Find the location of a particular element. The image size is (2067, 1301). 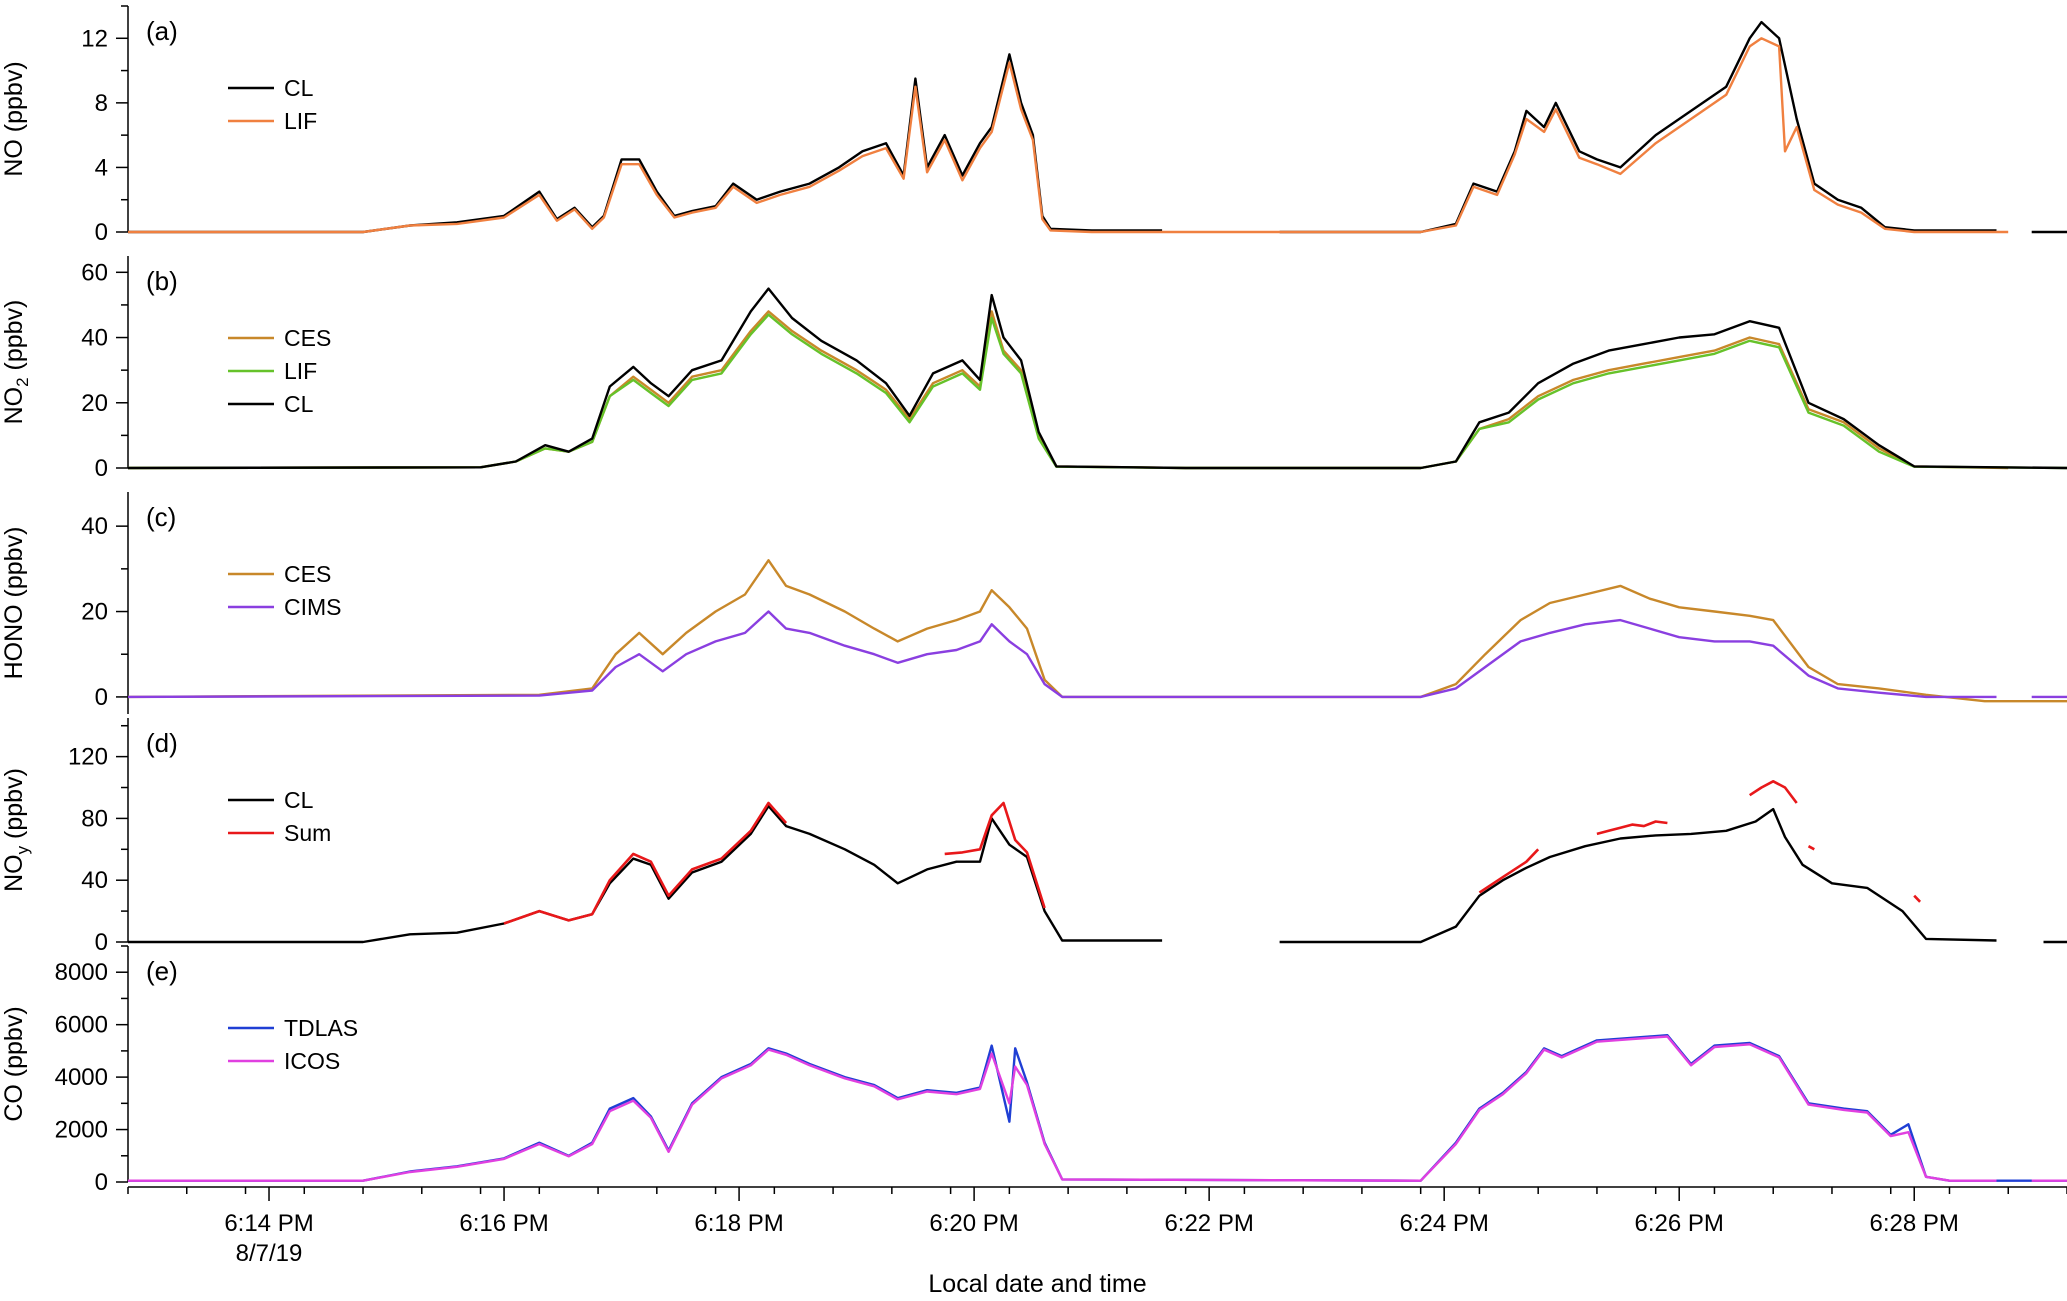

y-axis-label: NOy (ppbv) is located at coordinates (16, 830).